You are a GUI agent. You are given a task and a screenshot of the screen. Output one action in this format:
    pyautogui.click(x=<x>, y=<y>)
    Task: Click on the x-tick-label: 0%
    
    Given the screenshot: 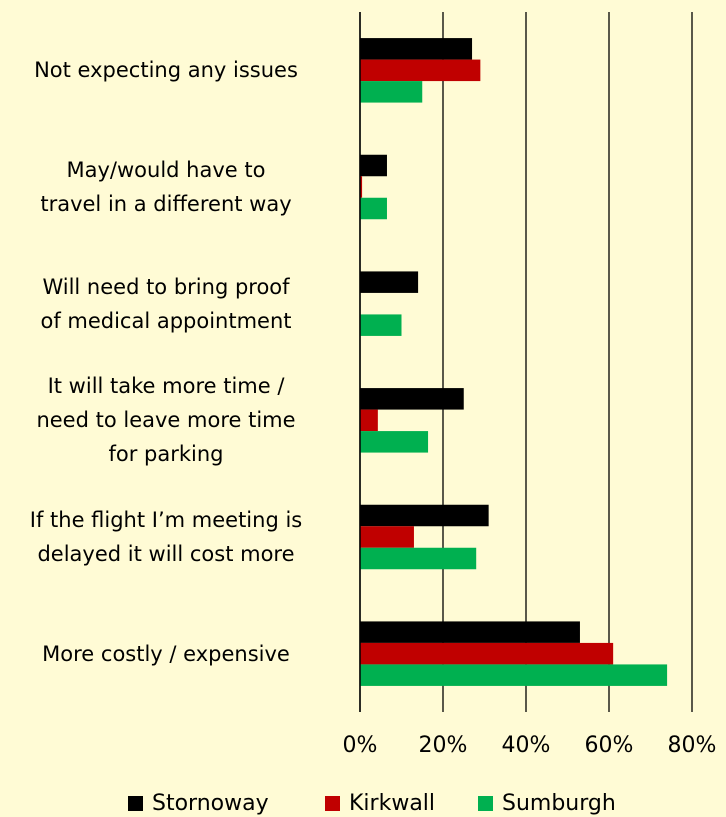 What is the action you would take?
    pyautogui.click(x=360, y=745)
    